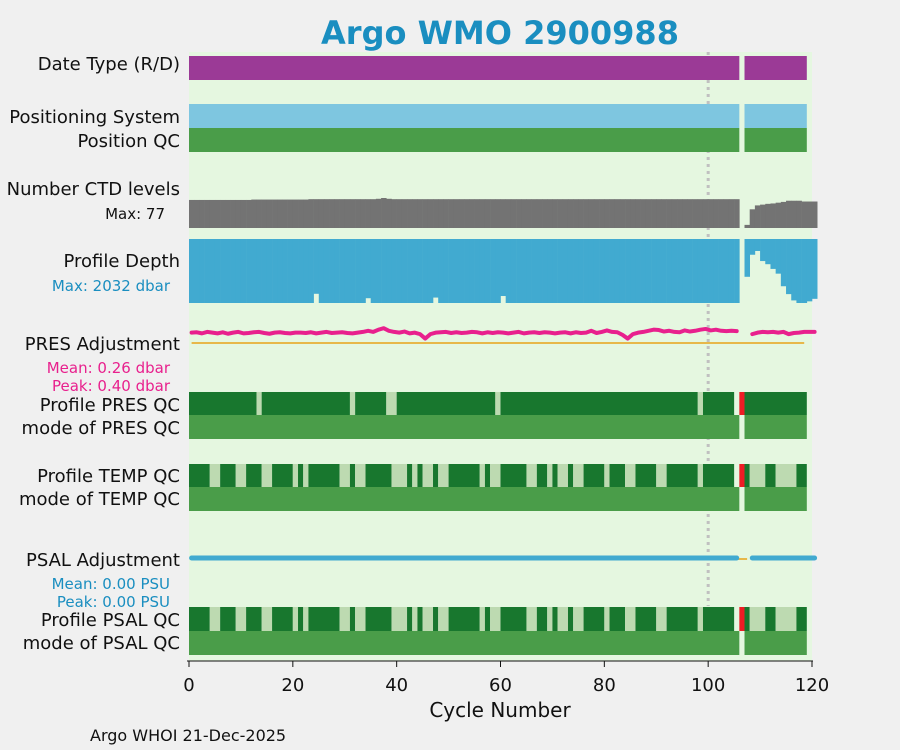 The image size is (900, 750). I want to click on x-tick-label: 0, so click(188, 685).